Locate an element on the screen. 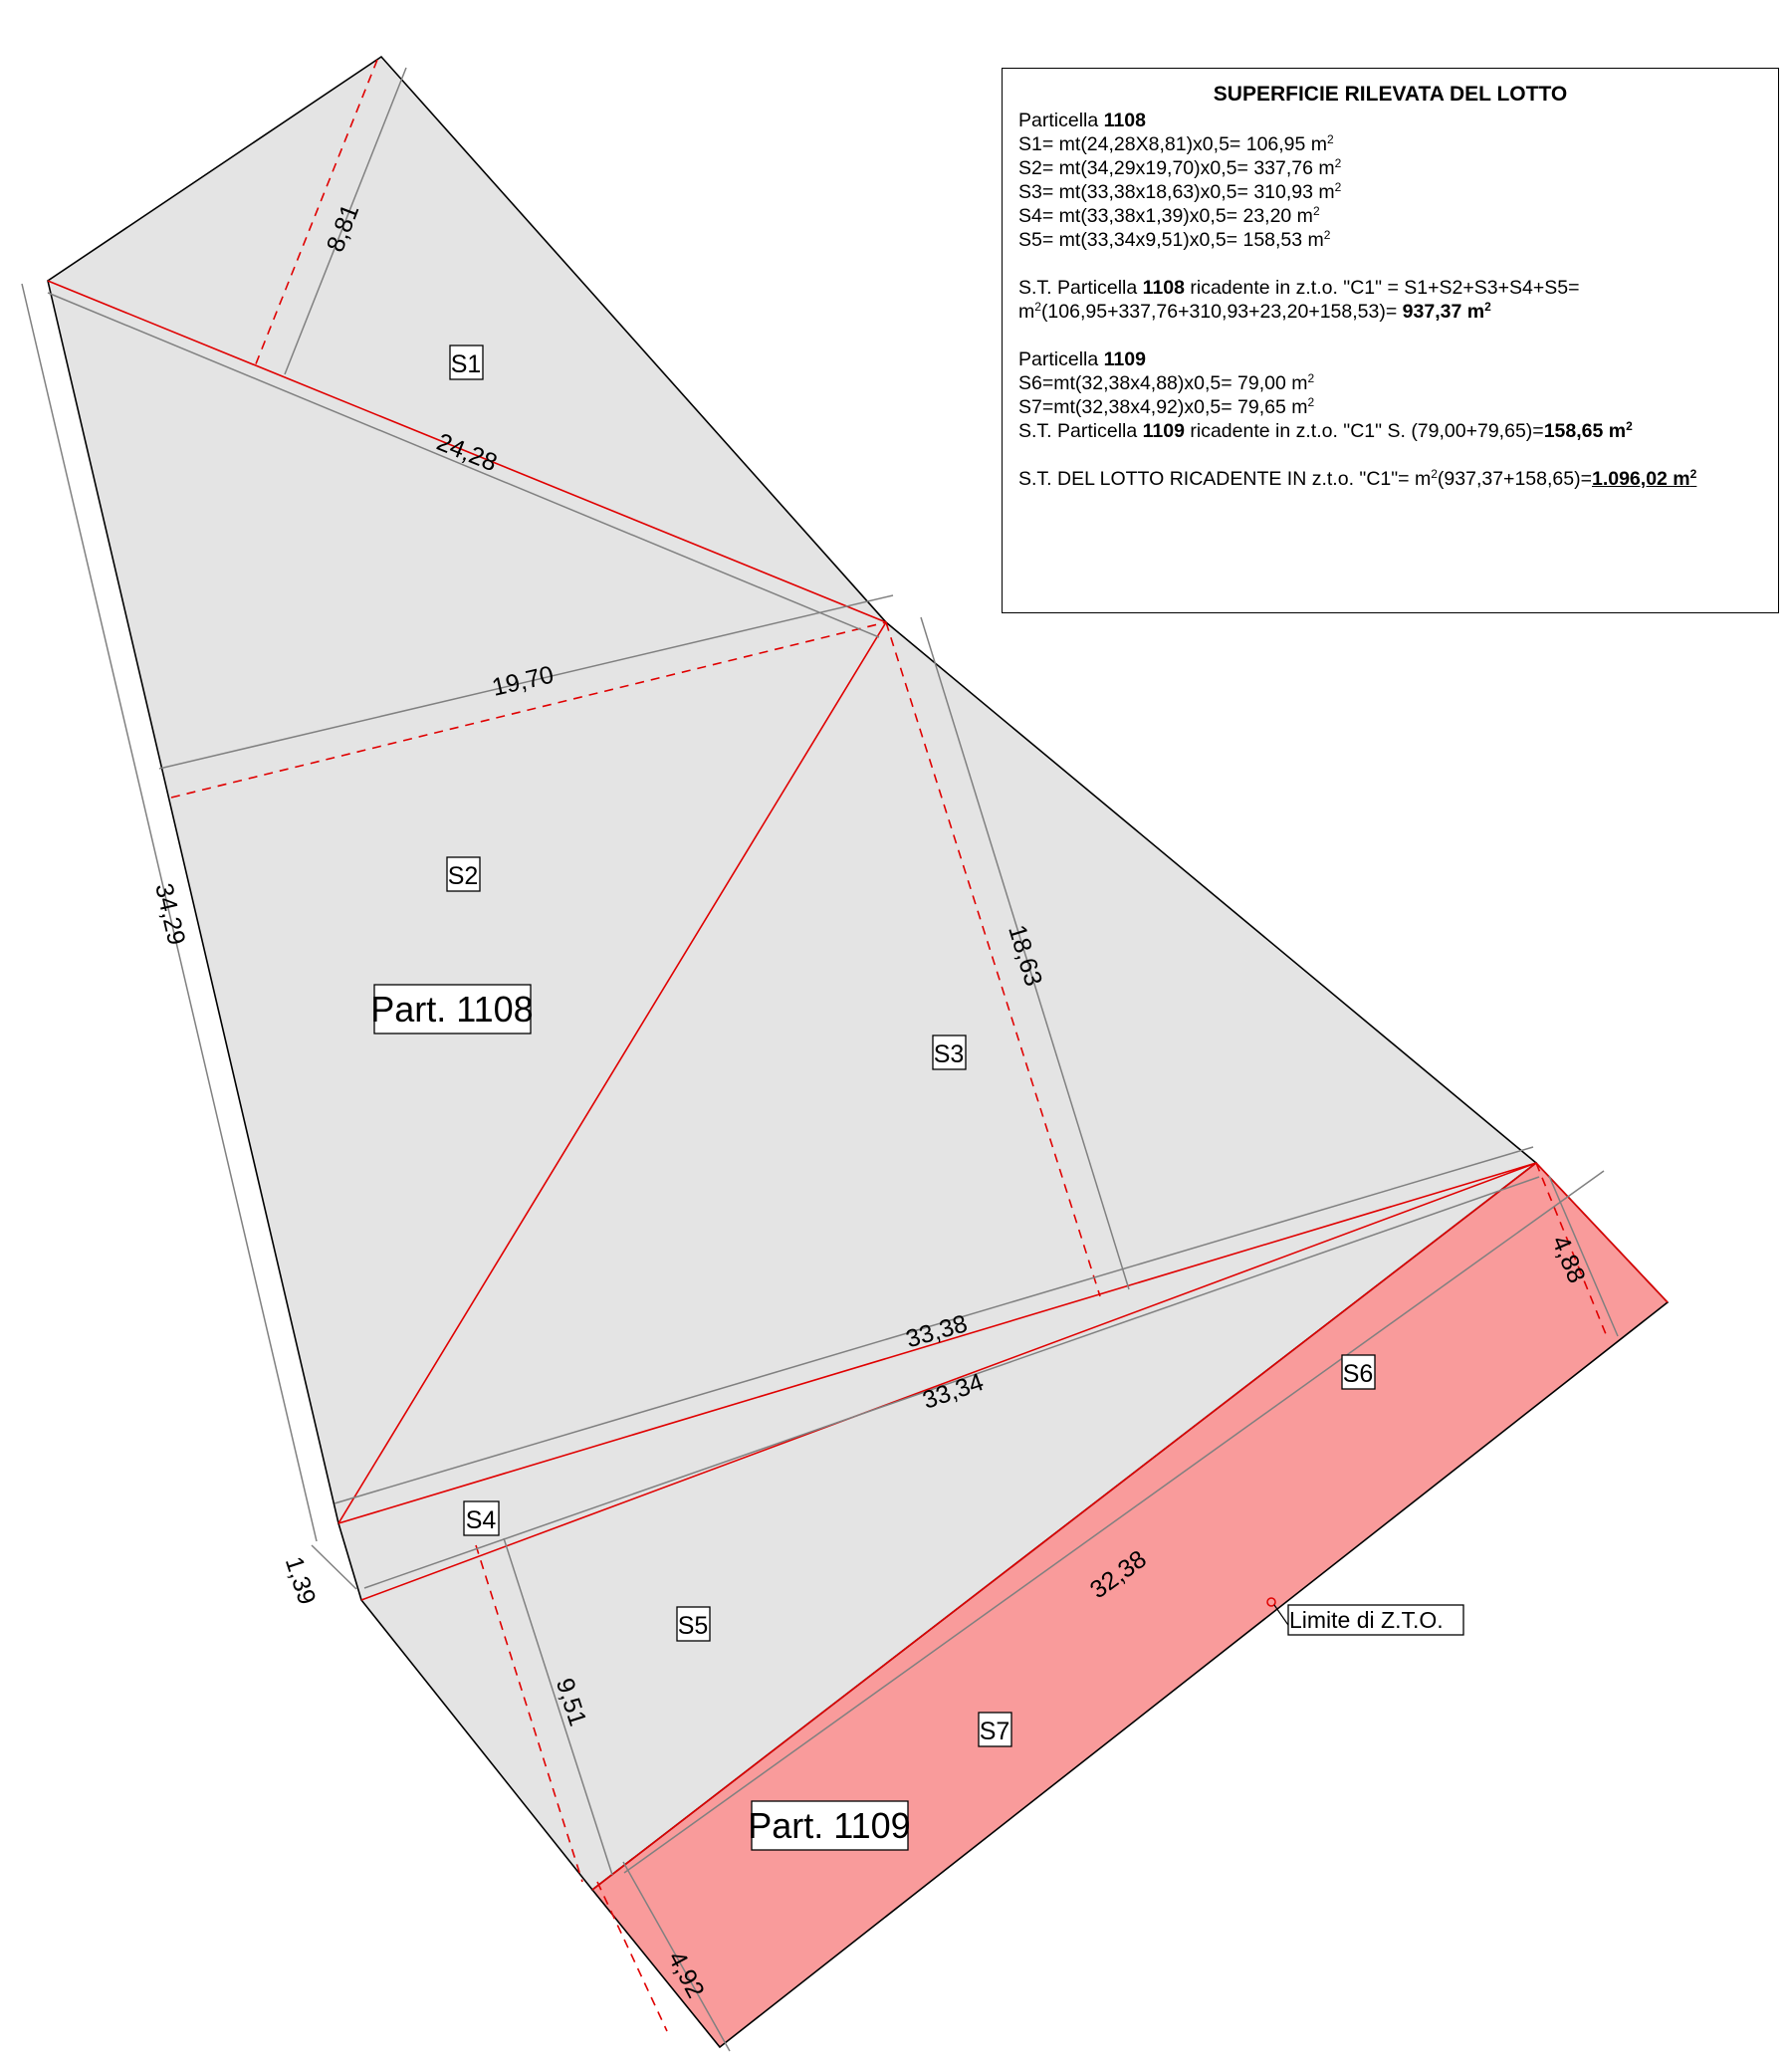  area-label-s7: S7 is located at coordinates (995, 1731).